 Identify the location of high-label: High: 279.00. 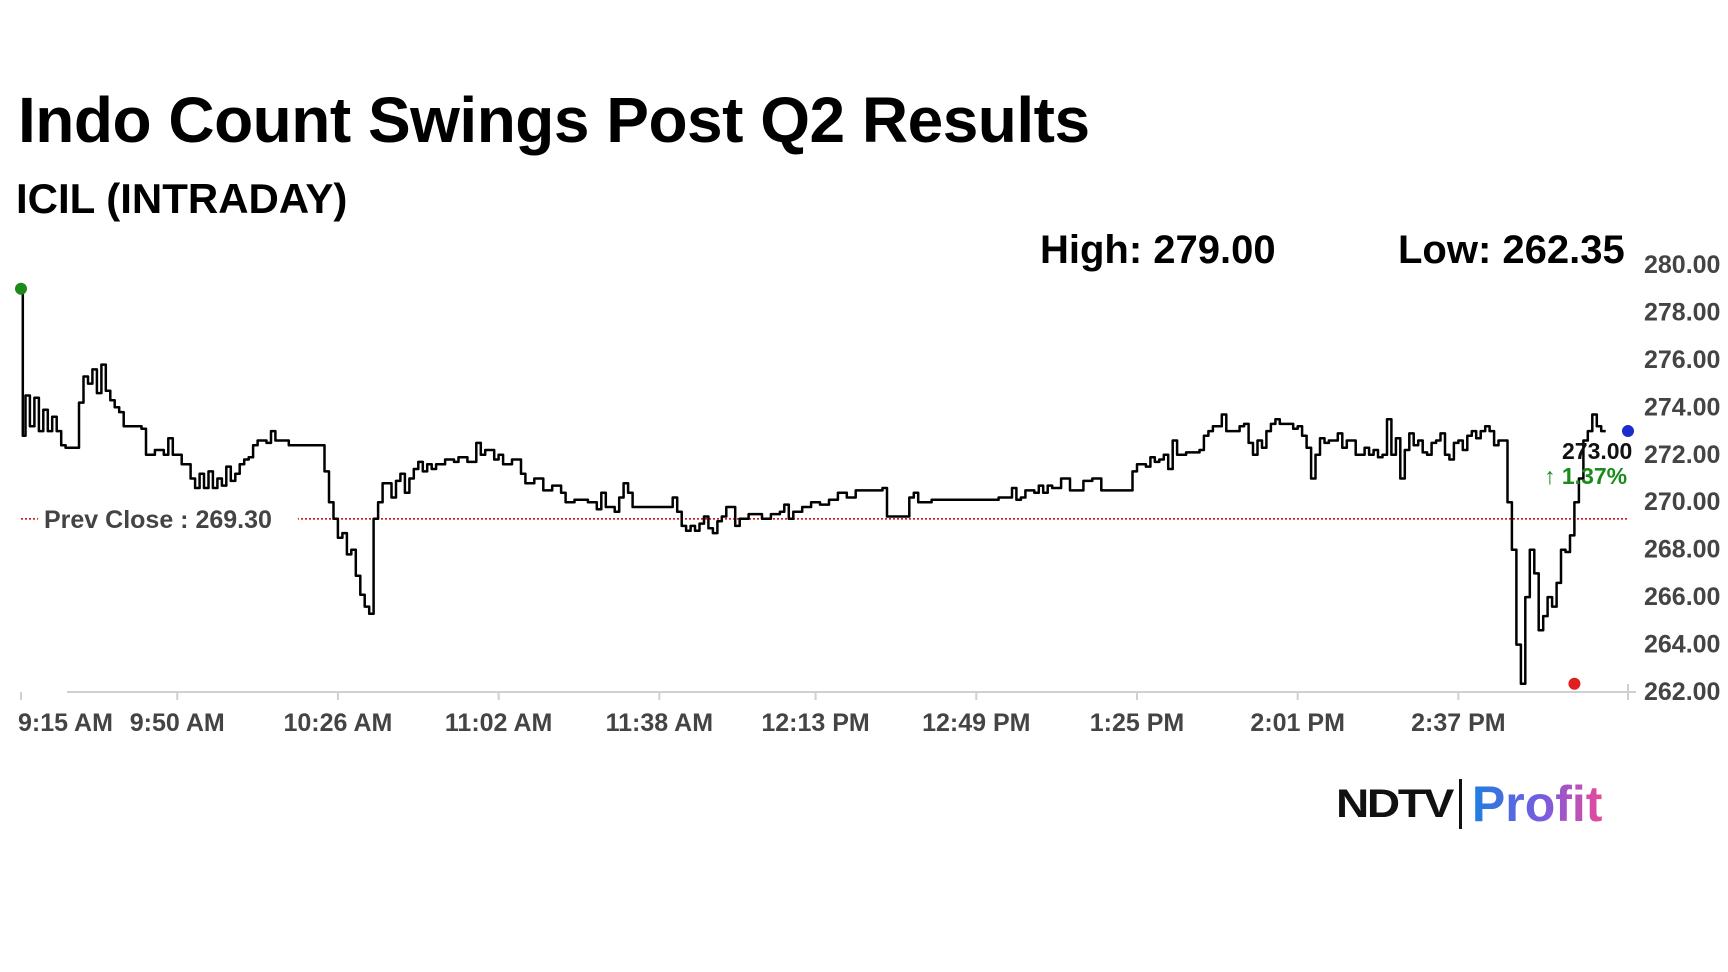
(1158, 250).